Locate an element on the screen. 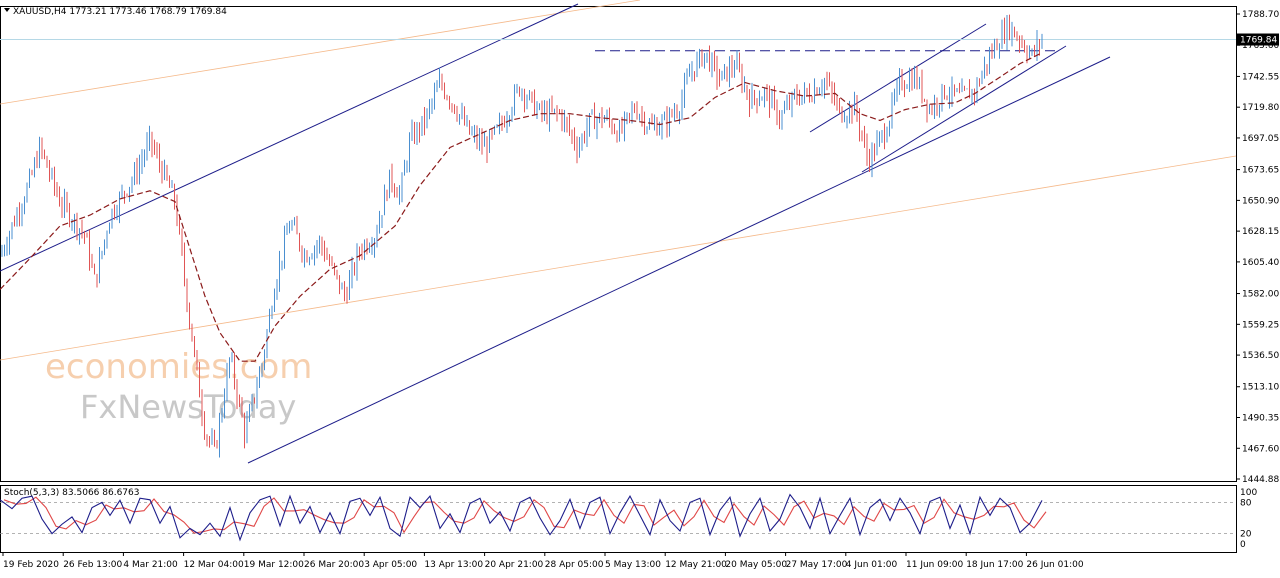  y-tick-label: 1490.35 is located at coordinates (1260, 419).